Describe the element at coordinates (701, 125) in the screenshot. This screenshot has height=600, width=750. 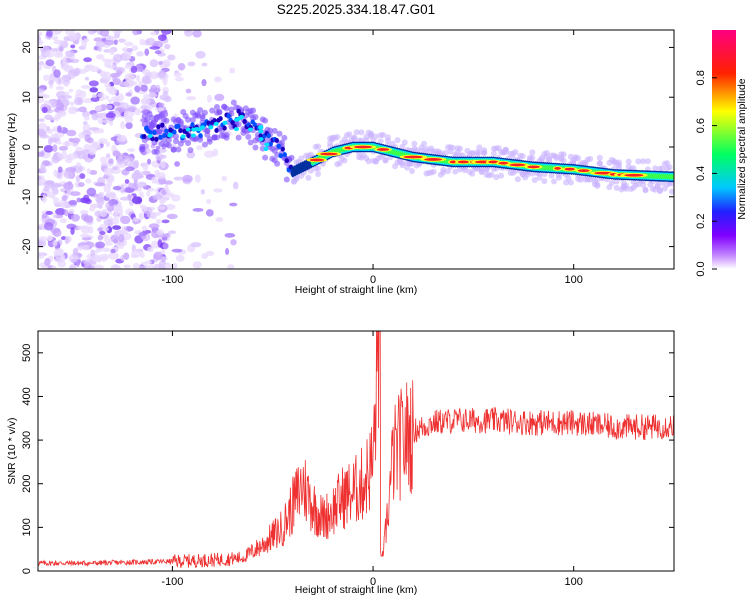
I see `colorbar-tick-label: 0.6` at that location.